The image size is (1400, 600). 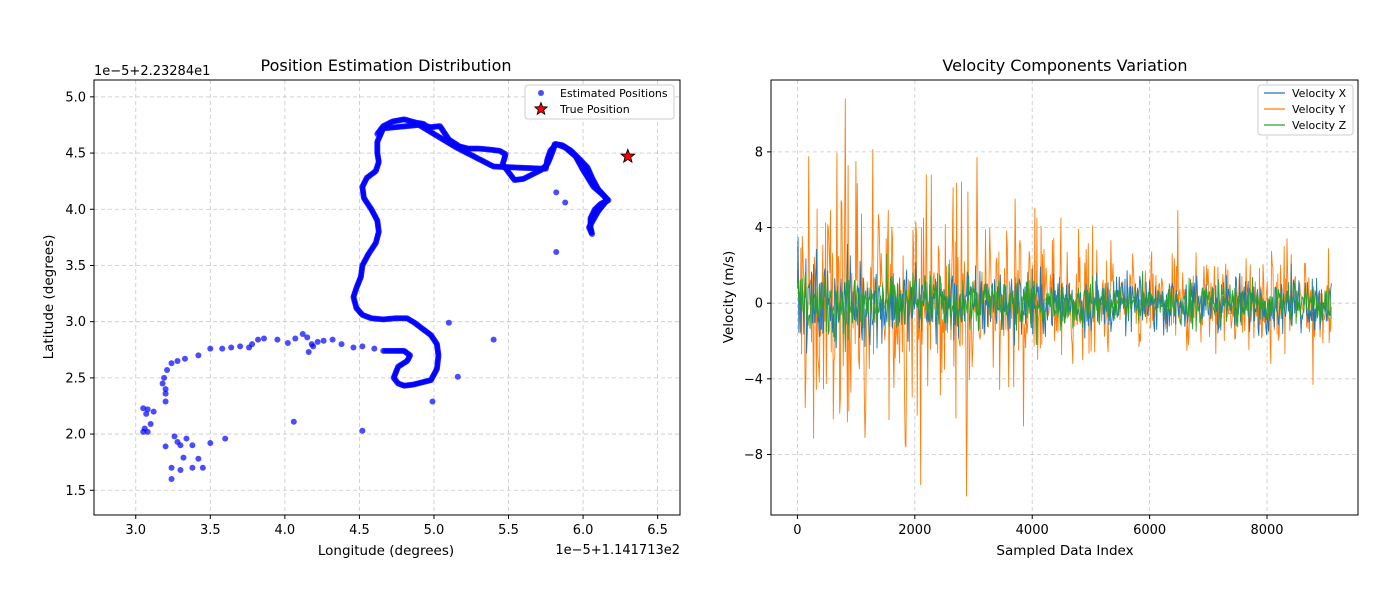 What do you see at coordinates (797, 530) in the screenshot?
I see `right-x-tick-label: 0` at bounding box center [797, 530].